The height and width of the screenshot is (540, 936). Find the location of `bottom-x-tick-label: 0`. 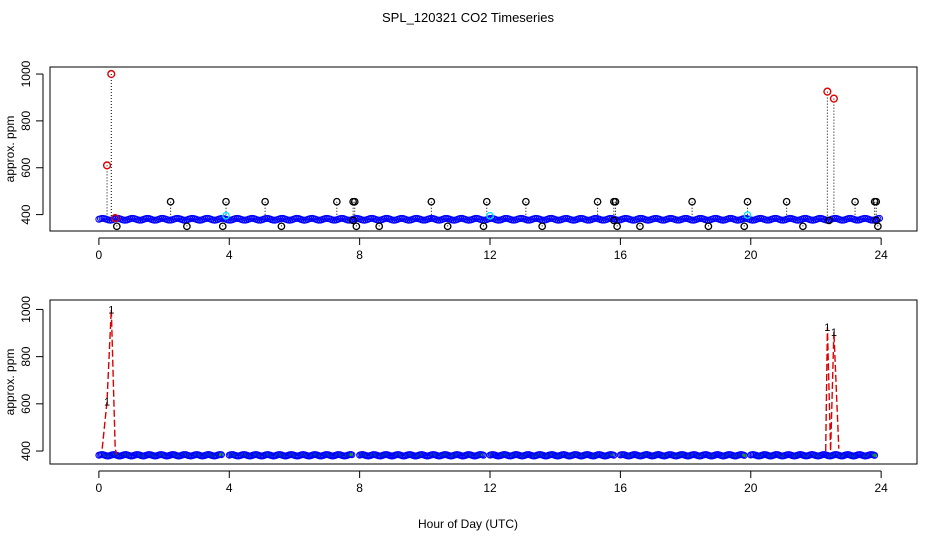

bottom-x-tick-label: 0 is located at coordinates (99, 488).